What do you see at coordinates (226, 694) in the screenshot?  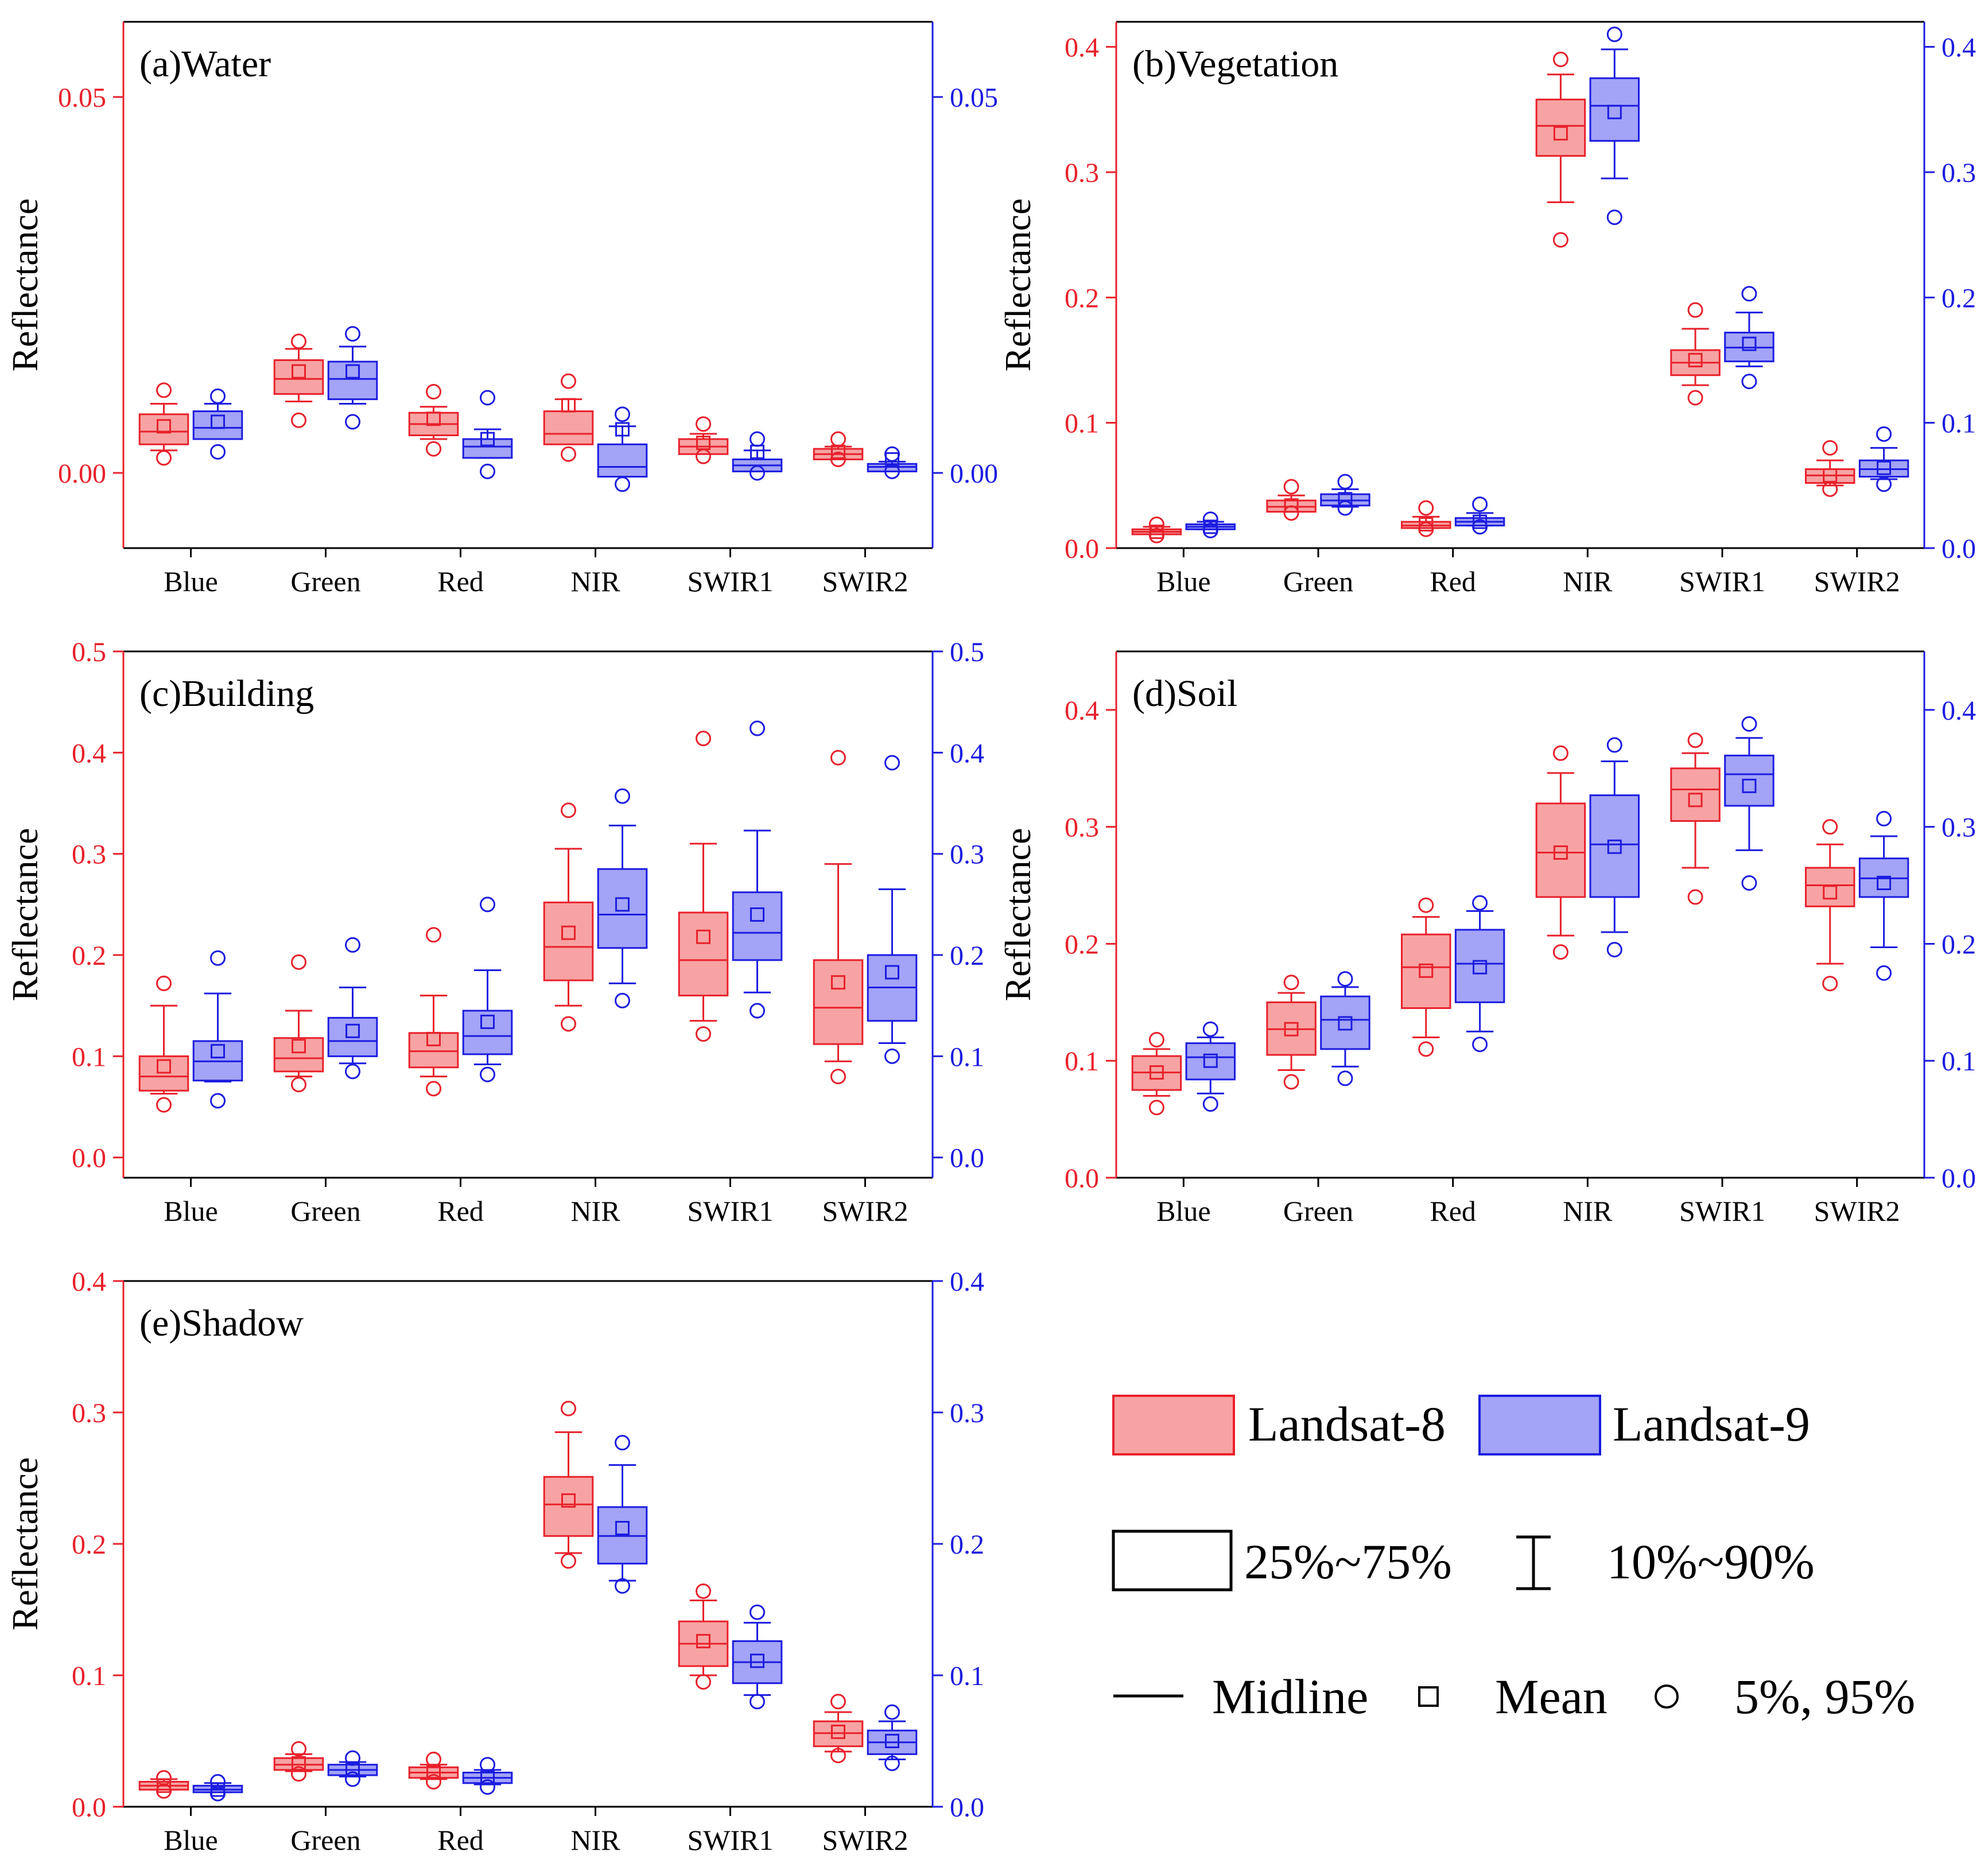 I see `panel-title: (c)Building` at bounding box center [226, 694].